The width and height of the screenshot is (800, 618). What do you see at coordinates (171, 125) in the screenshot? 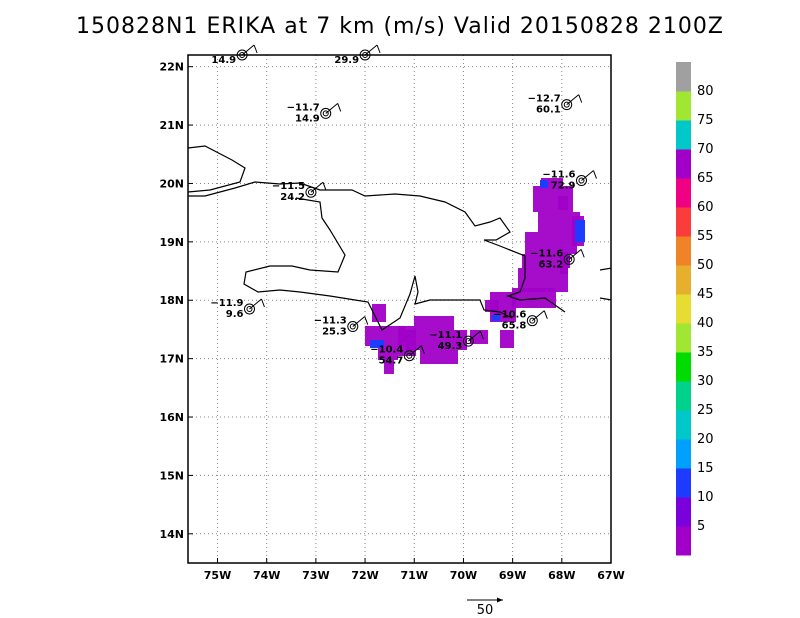
I see `lat-tick-label: 21N` at bounding box center [171, 125].